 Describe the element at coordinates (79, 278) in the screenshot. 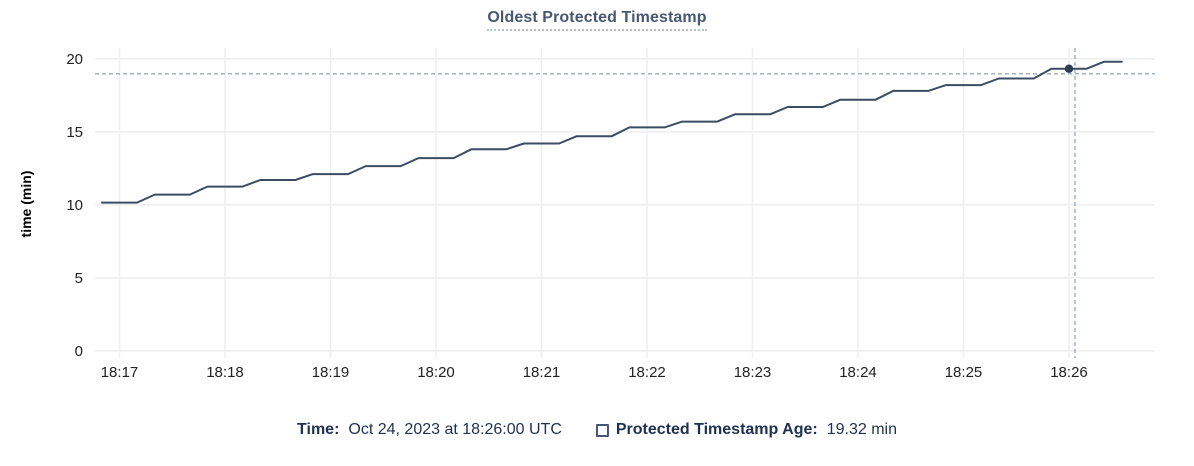

I see `y-tick-label: 5` at that location.